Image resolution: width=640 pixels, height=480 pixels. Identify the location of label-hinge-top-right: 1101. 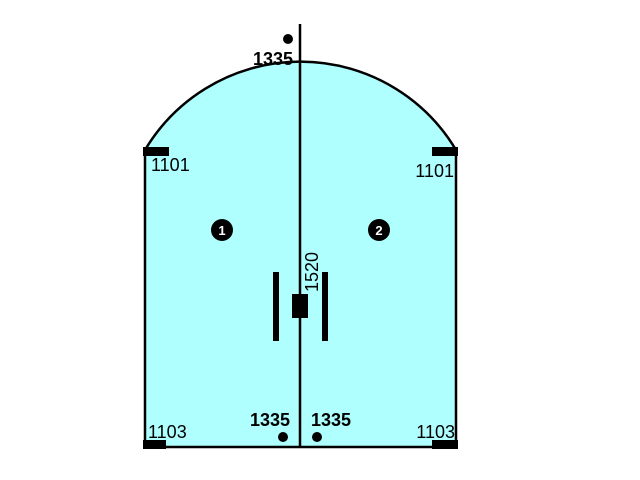
(434, 171).